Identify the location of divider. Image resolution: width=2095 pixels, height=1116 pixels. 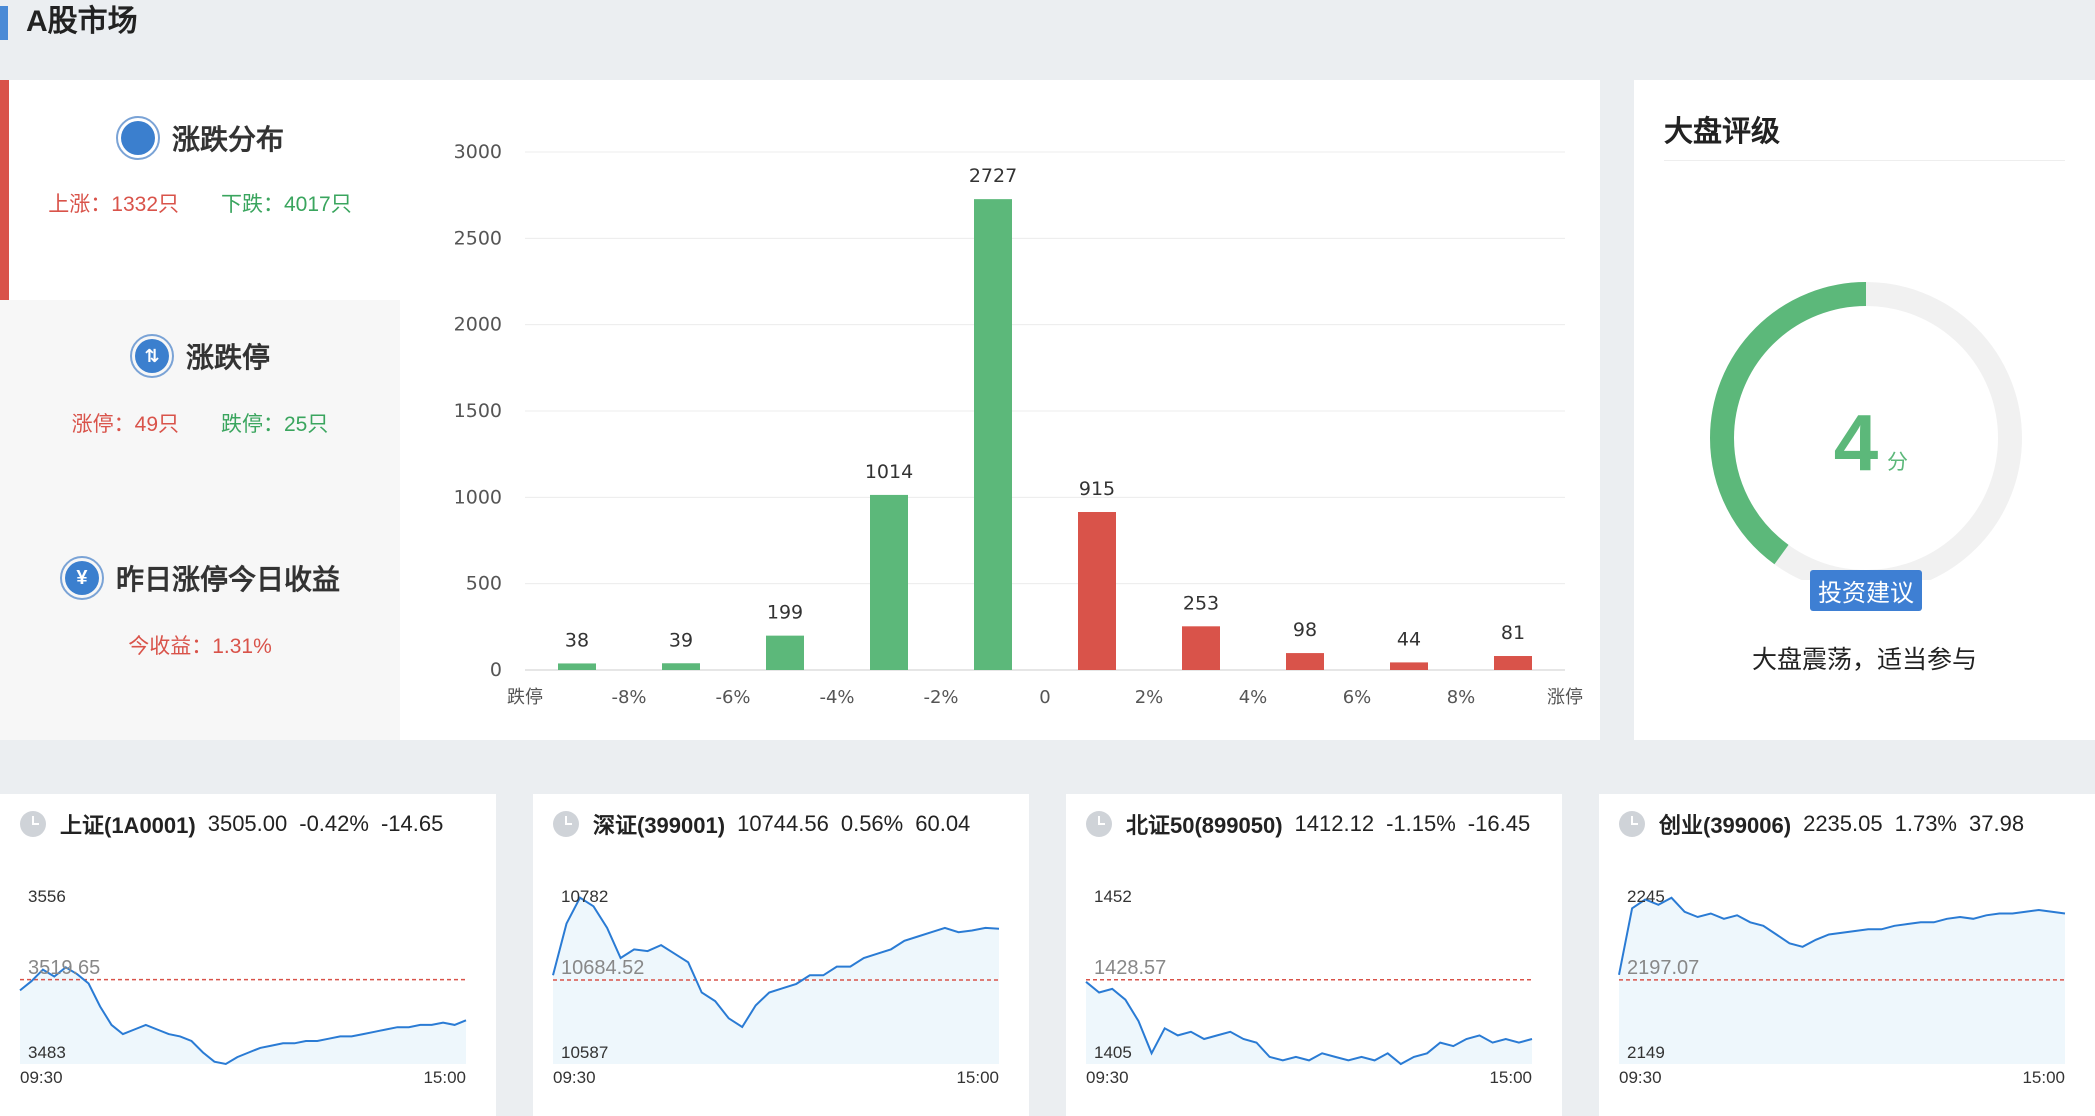
(1864, 160).